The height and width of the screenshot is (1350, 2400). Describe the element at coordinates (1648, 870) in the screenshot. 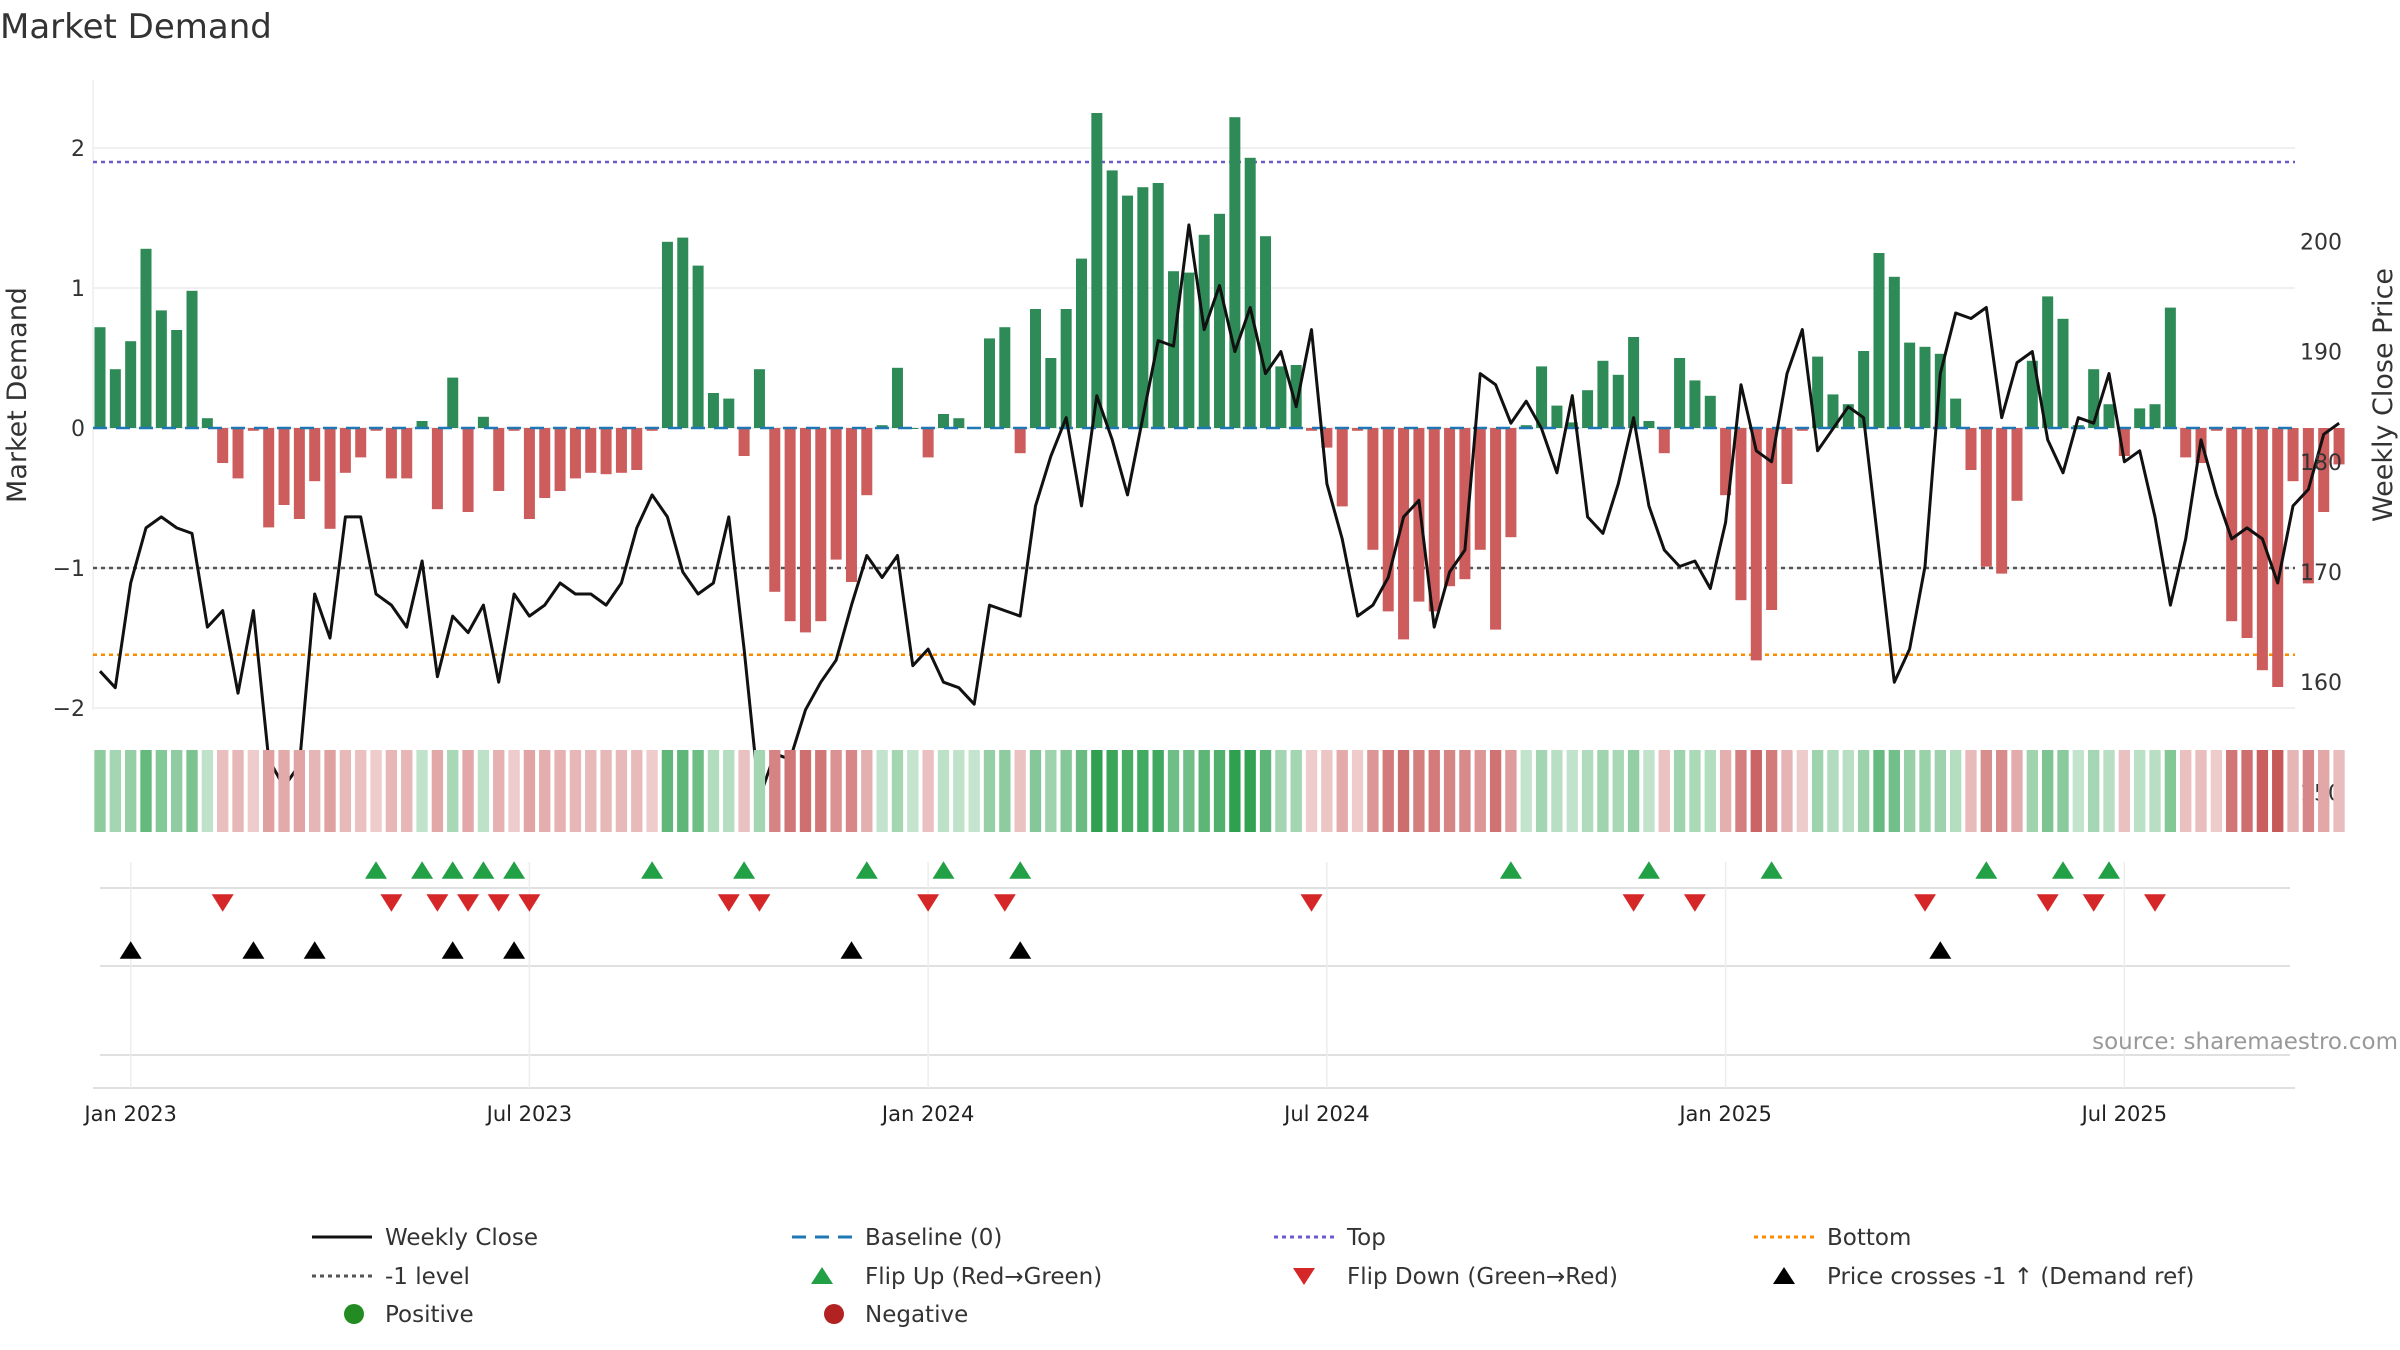

I see `flip-up-marker` at that location.